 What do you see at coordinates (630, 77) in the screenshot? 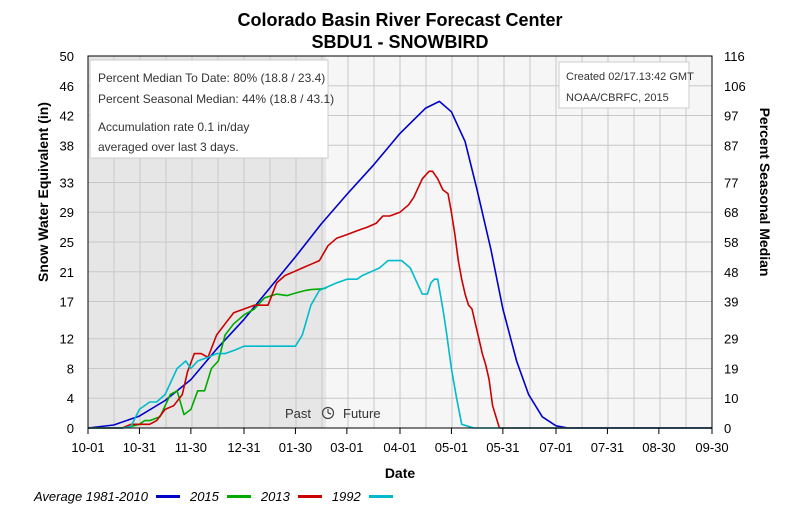
I see `created-line-1: Created 02/17.13:42 GMT` at bounding box center [630, 77].